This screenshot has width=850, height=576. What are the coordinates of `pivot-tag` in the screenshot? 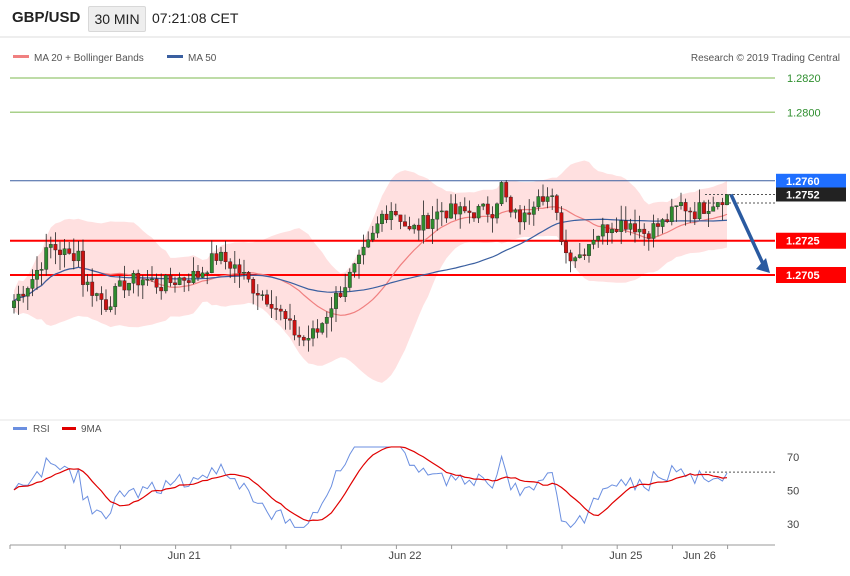 It's located at (811, 180).